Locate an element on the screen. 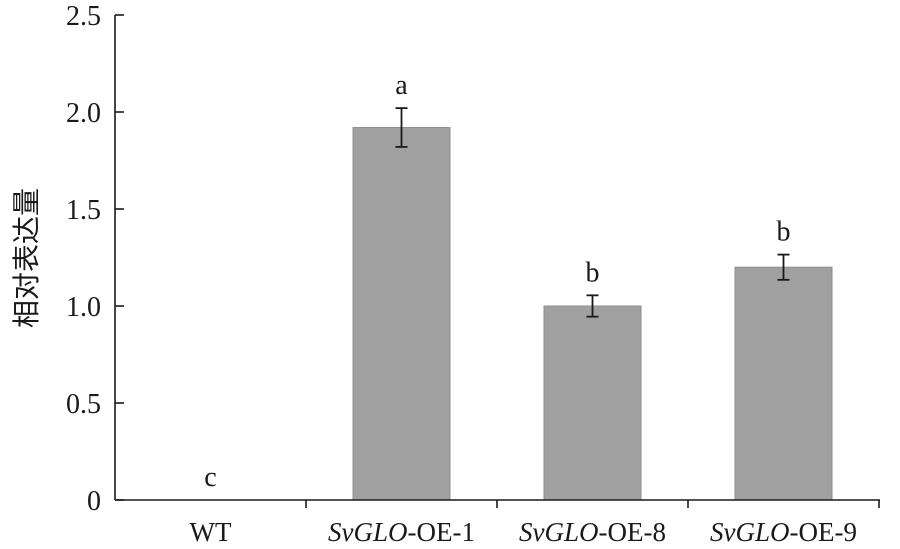  x-category-label: SvGLO-OE-1 is located at coordinates (401, 532).